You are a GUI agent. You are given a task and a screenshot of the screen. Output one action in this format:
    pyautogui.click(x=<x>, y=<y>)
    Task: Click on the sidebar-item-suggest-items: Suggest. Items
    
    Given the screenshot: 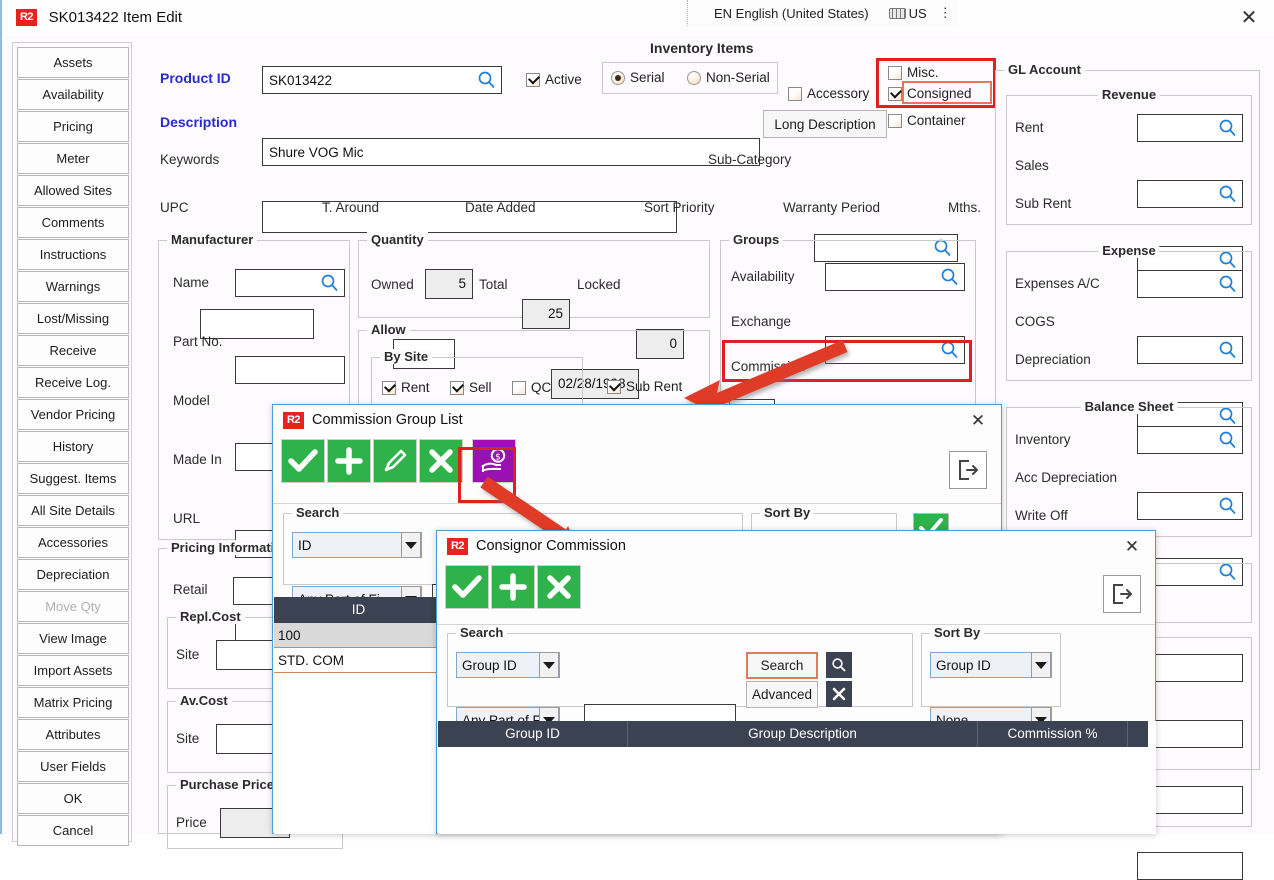 What is the action you would take?
    pyautogui.click(x=73, y=478)
    